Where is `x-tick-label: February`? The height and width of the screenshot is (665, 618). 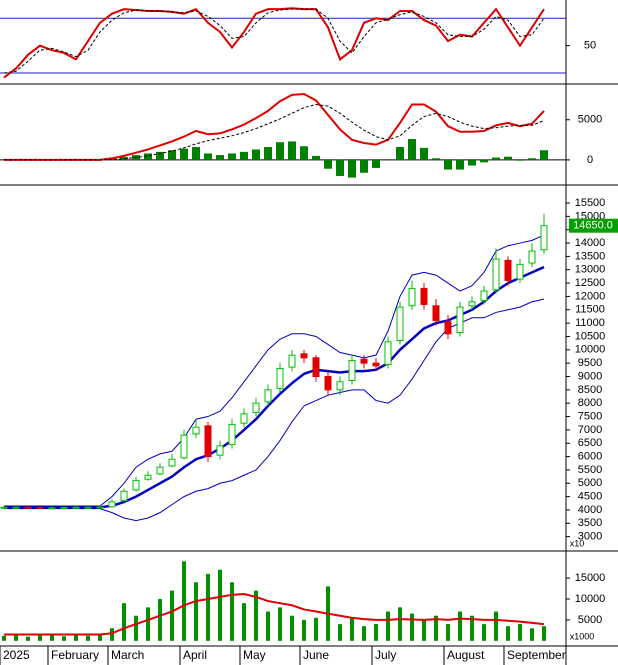
x-tick-label: February is located at coordinates (75, 655).